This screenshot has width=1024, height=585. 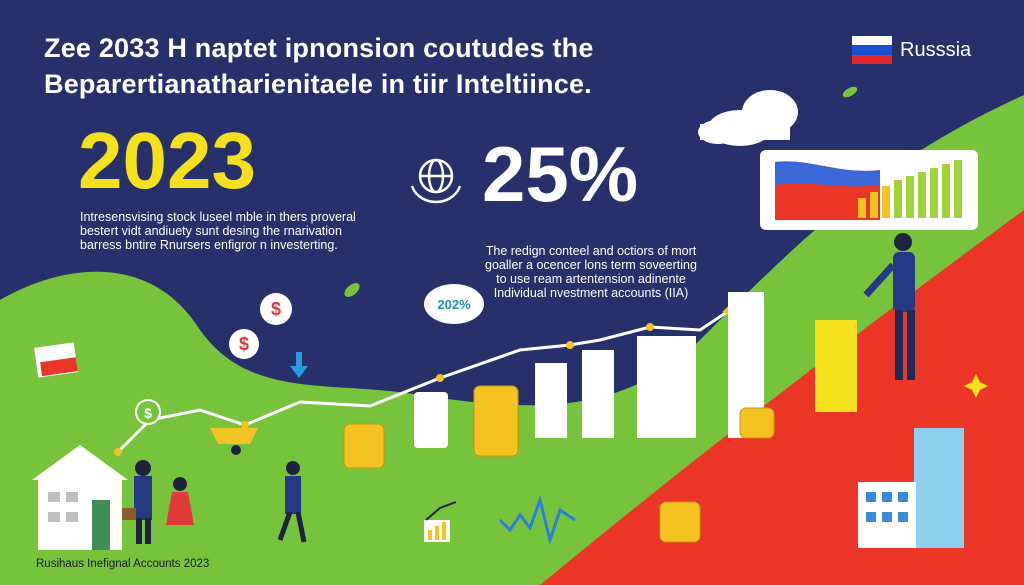 What do you see at coordinates (976, 386) in the screenshot?
I see `sparkle-icon` at bounding box center [976, 386].